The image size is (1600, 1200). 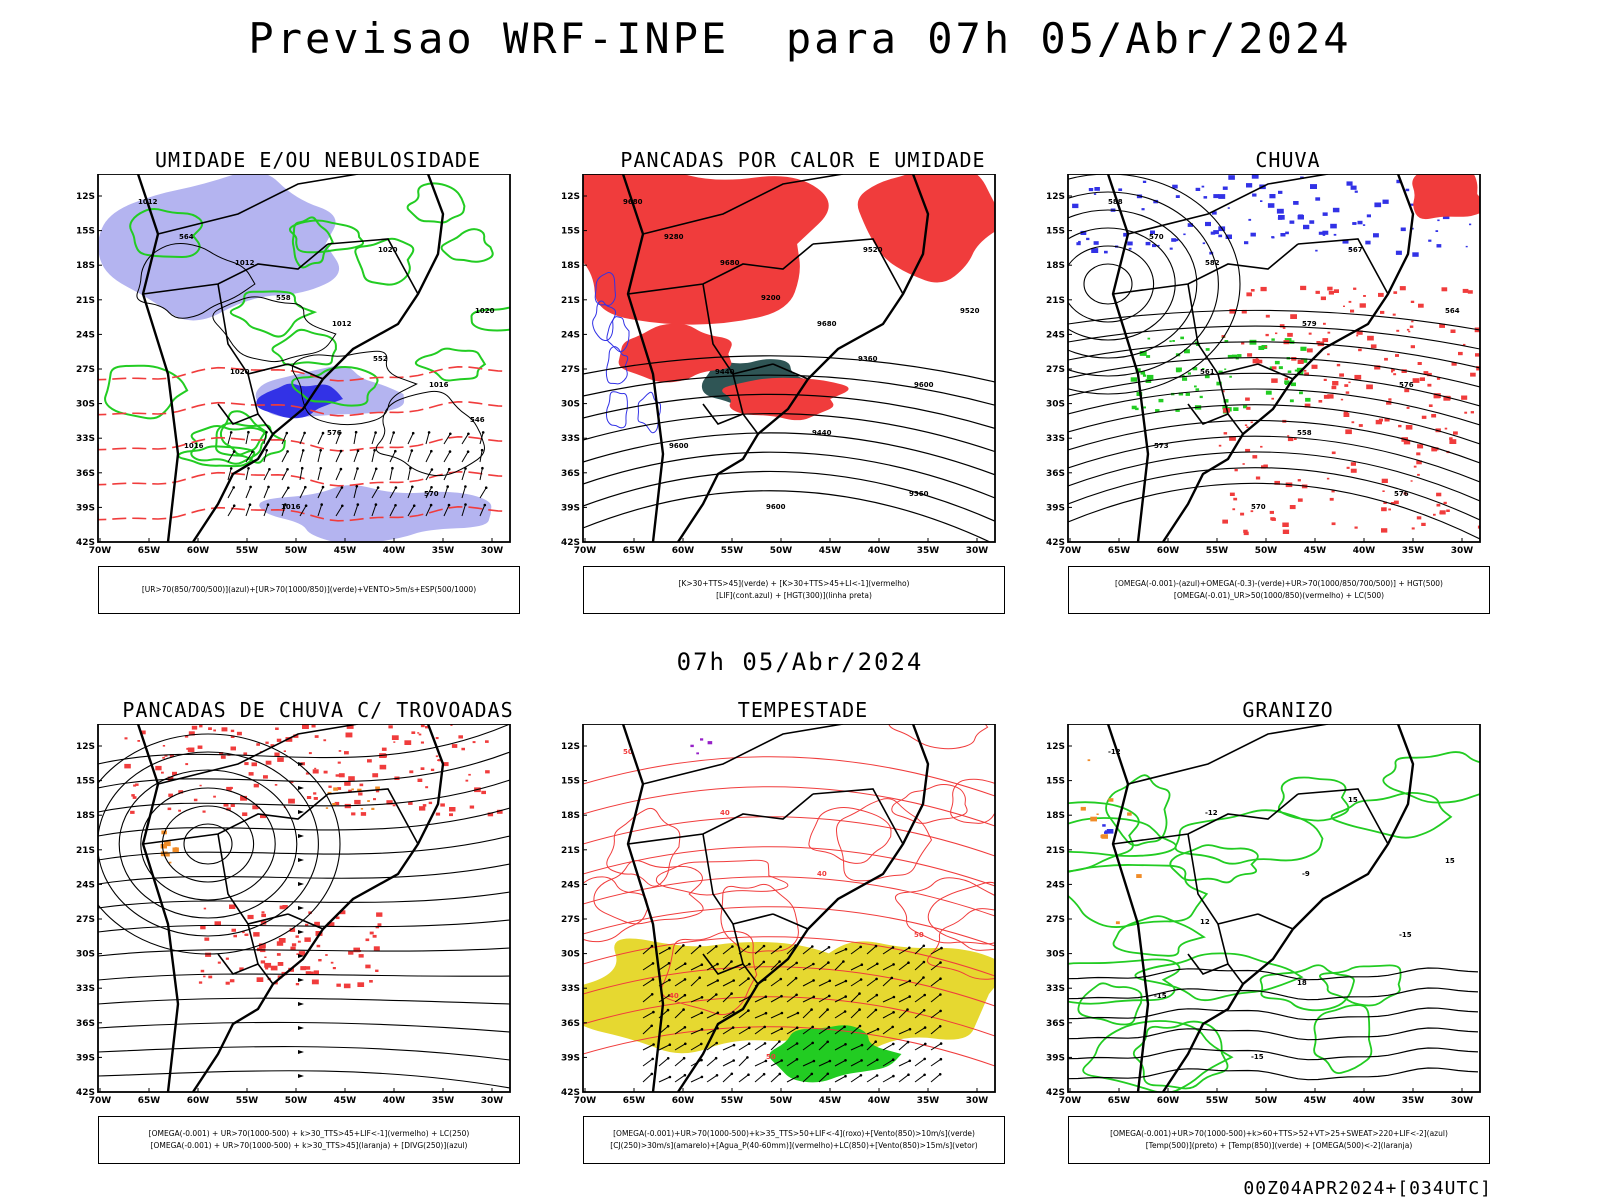 What do you see at coordinates (1302, 983) in the screenshot?
I see `contour-label: 18` at bounding box center [1302, 983].